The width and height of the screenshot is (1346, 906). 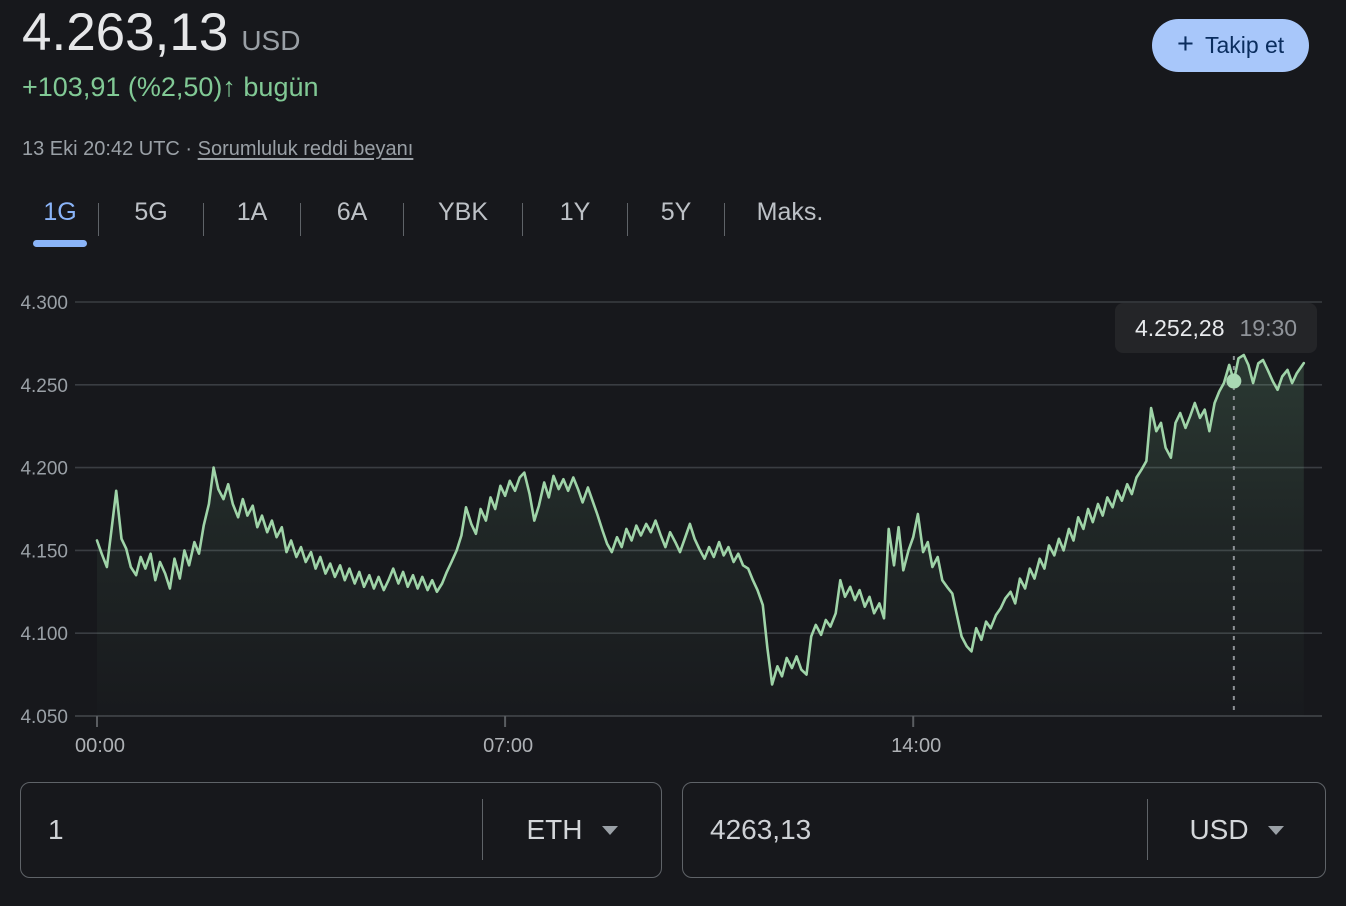 What do you see at coordinates (151, 212) in the screenshot?
I see `tab-5g: 5G` at bounding box center [151, 212].